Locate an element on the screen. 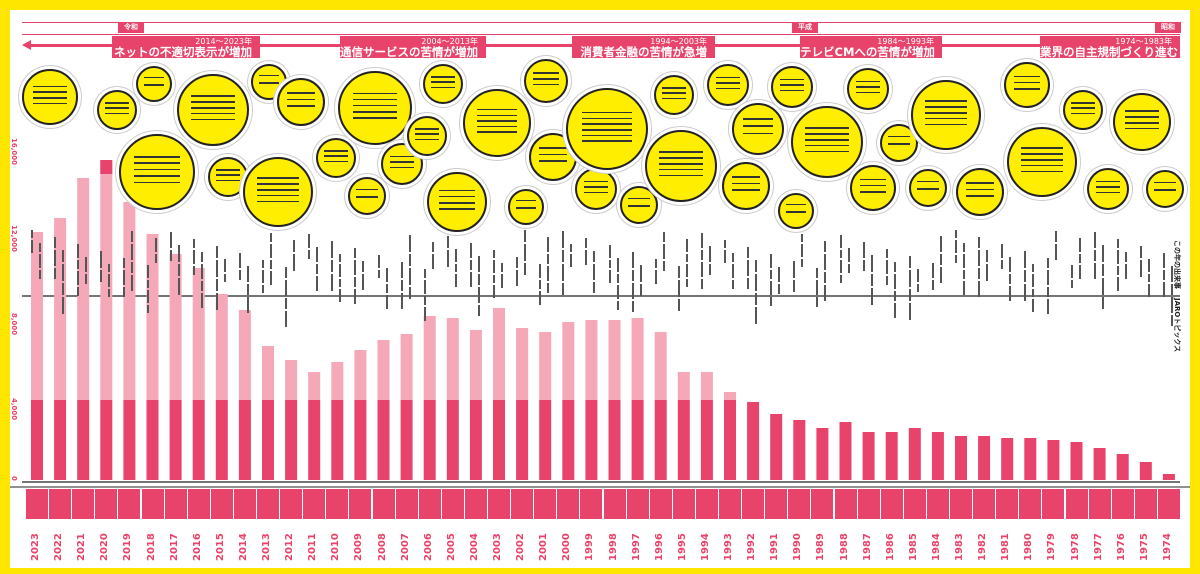 The width and height of the screenshot is (1200, 574). year-label: 1983 is located at coordinates (959, 547).